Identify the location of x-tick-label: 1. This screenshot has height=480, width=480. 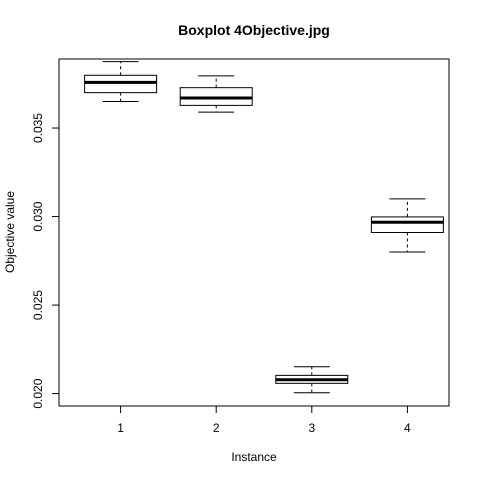
(120, 428).